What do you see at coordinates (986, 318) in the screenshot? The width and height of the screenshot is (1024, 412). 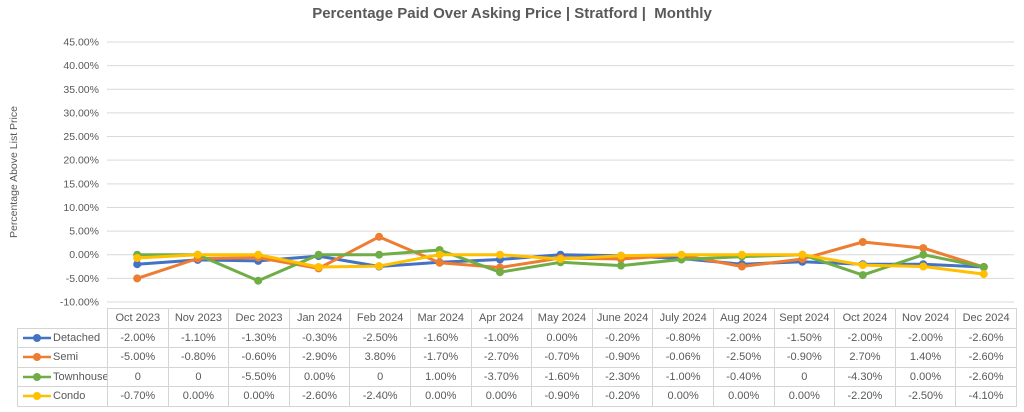 I see `month-header-cell: Dec 2024` at bounding box center [986, 318].